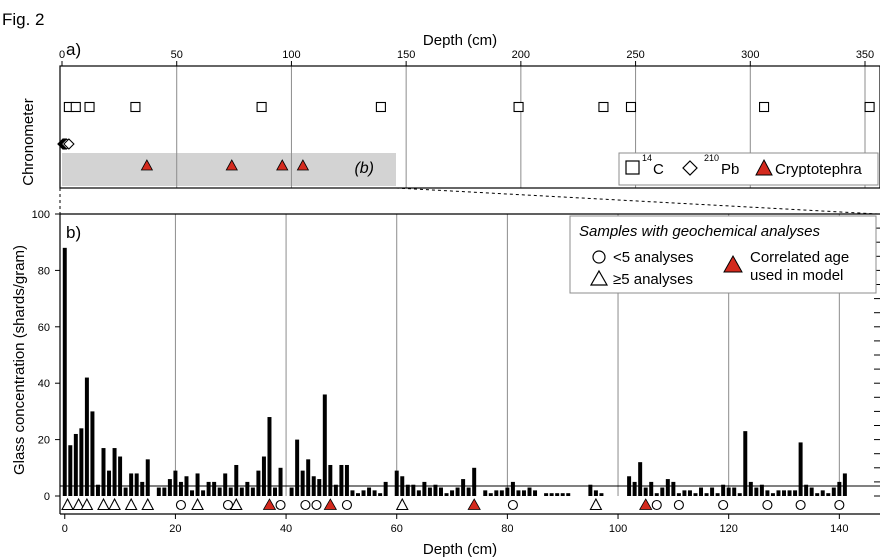 This screenshot has width=880, height=558. What do you see at coordinates (460, 40) in the screenshot?
I see `panel-a-xlabel: Depth (cm)` at bounding box center [460, 40].